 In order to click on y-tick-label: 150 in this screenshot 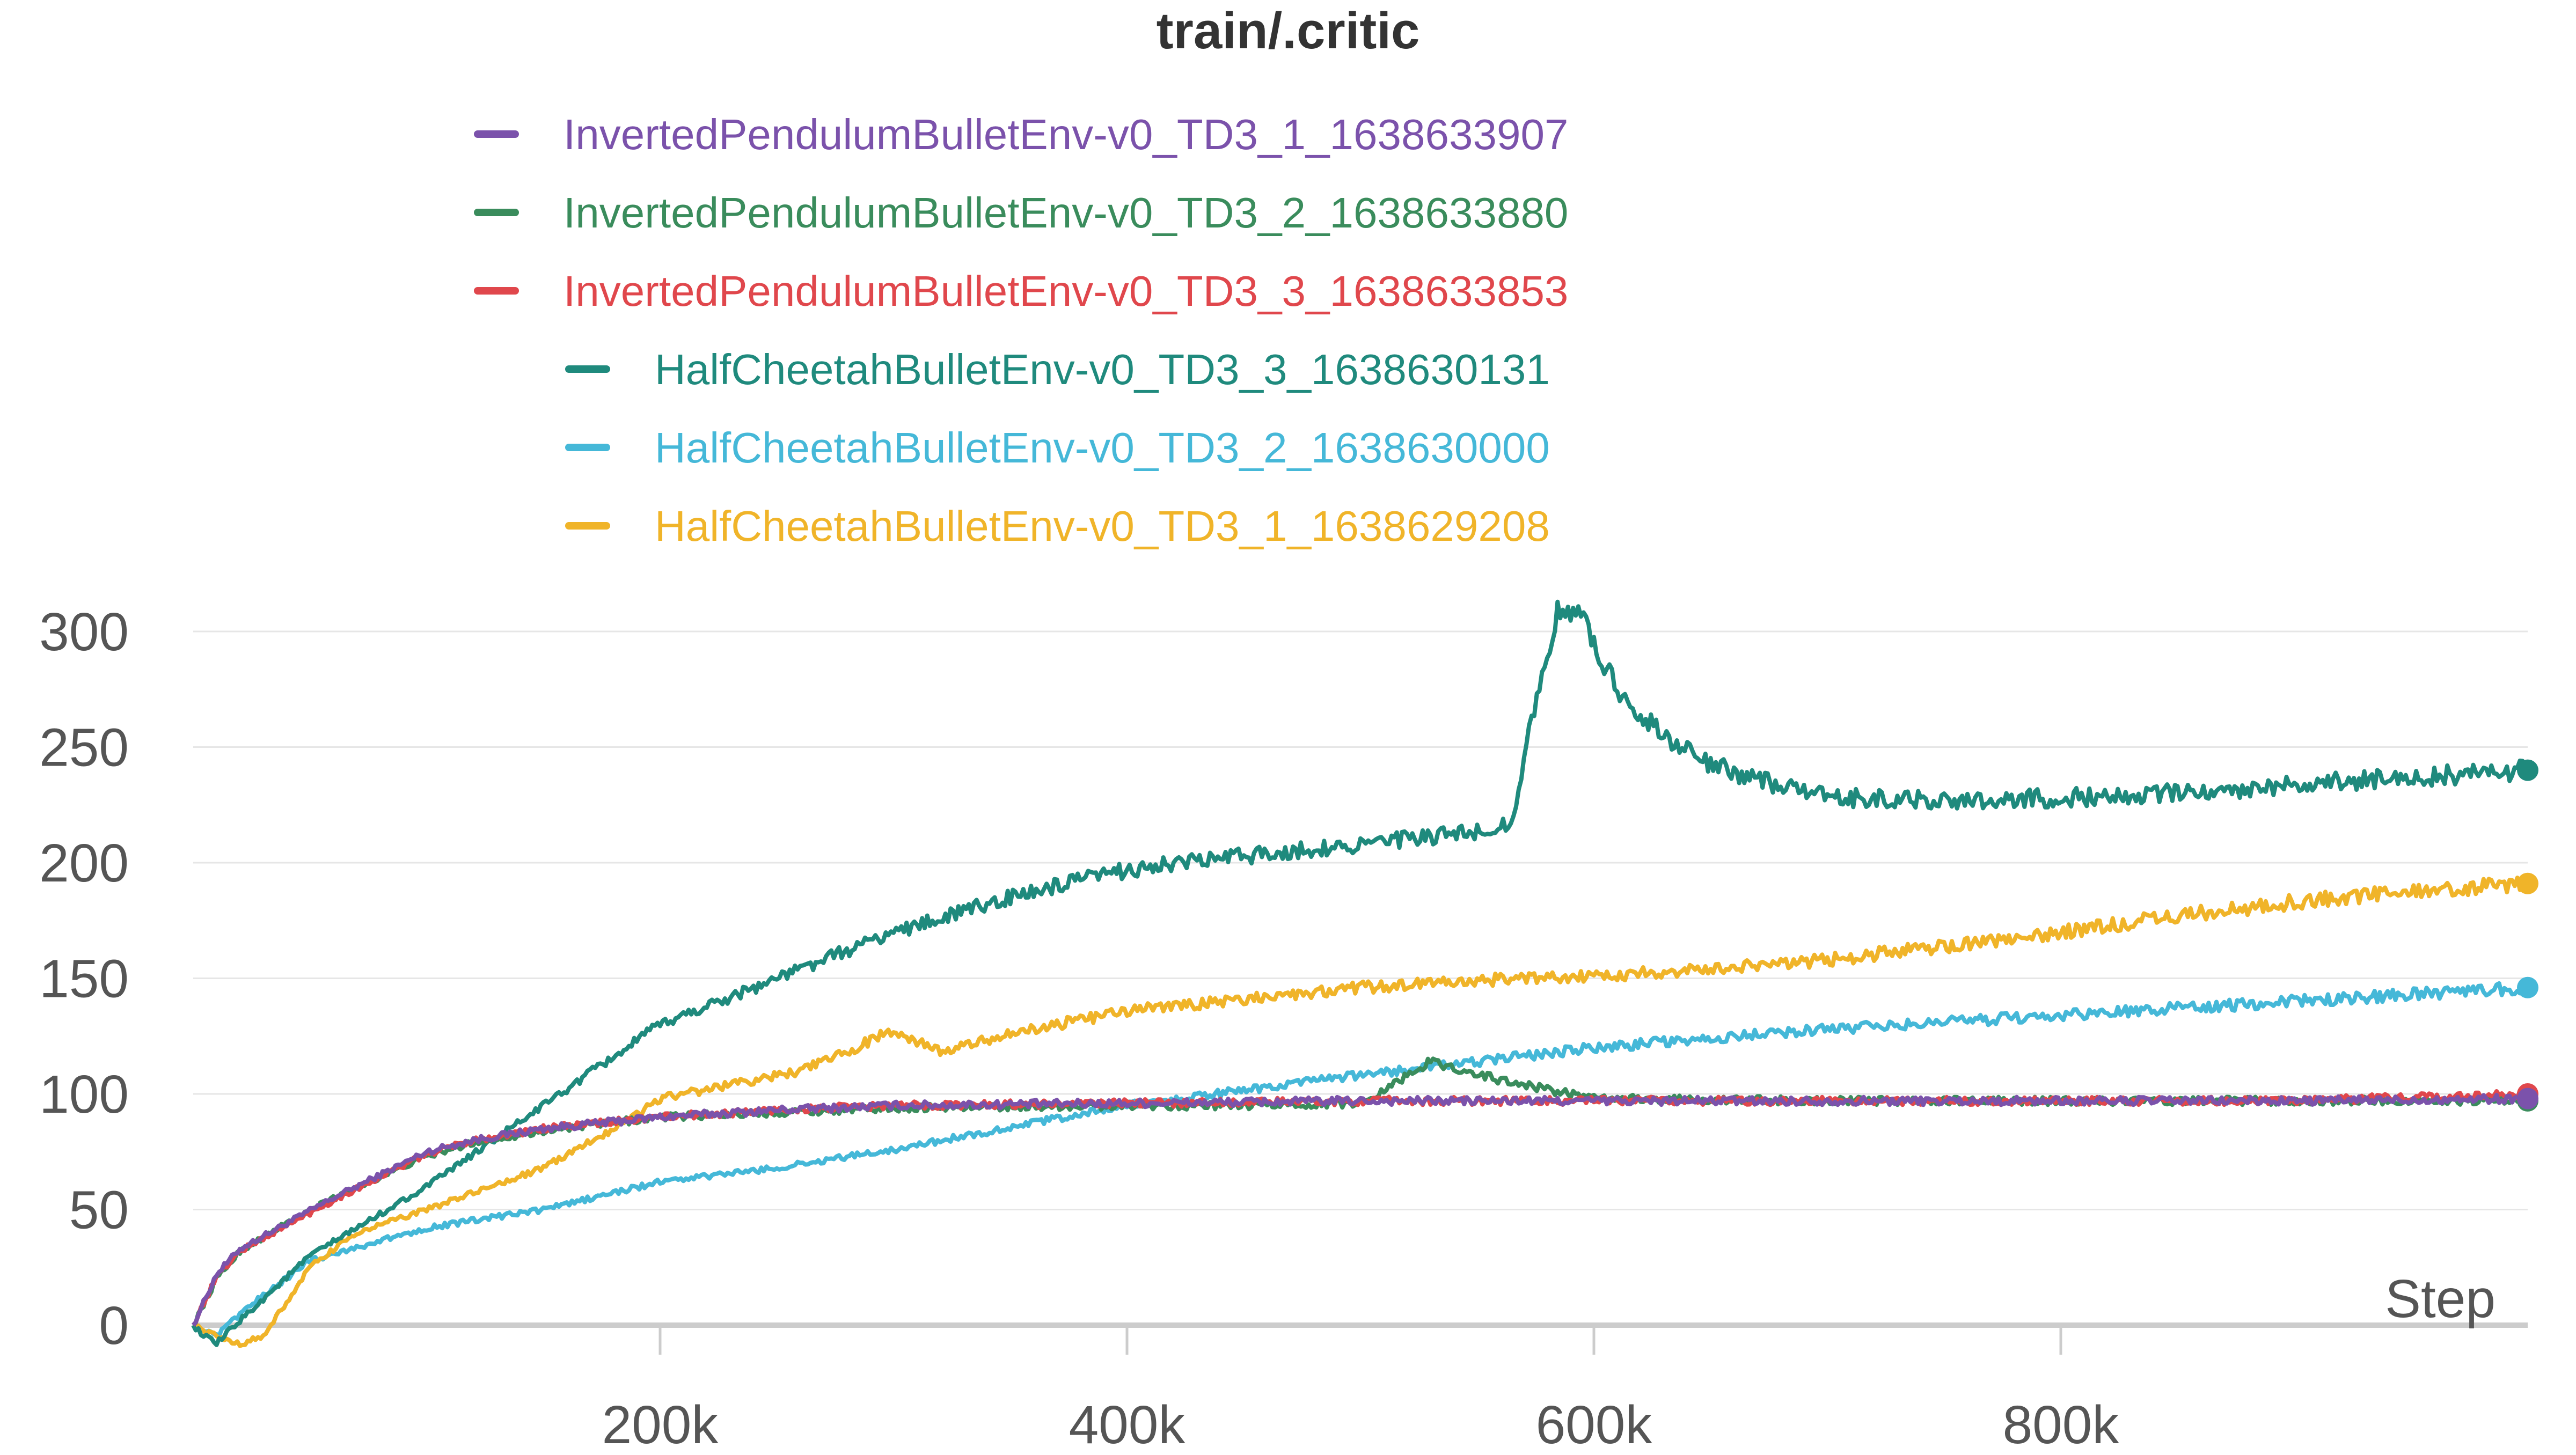, I will do `click(84, 979)`.